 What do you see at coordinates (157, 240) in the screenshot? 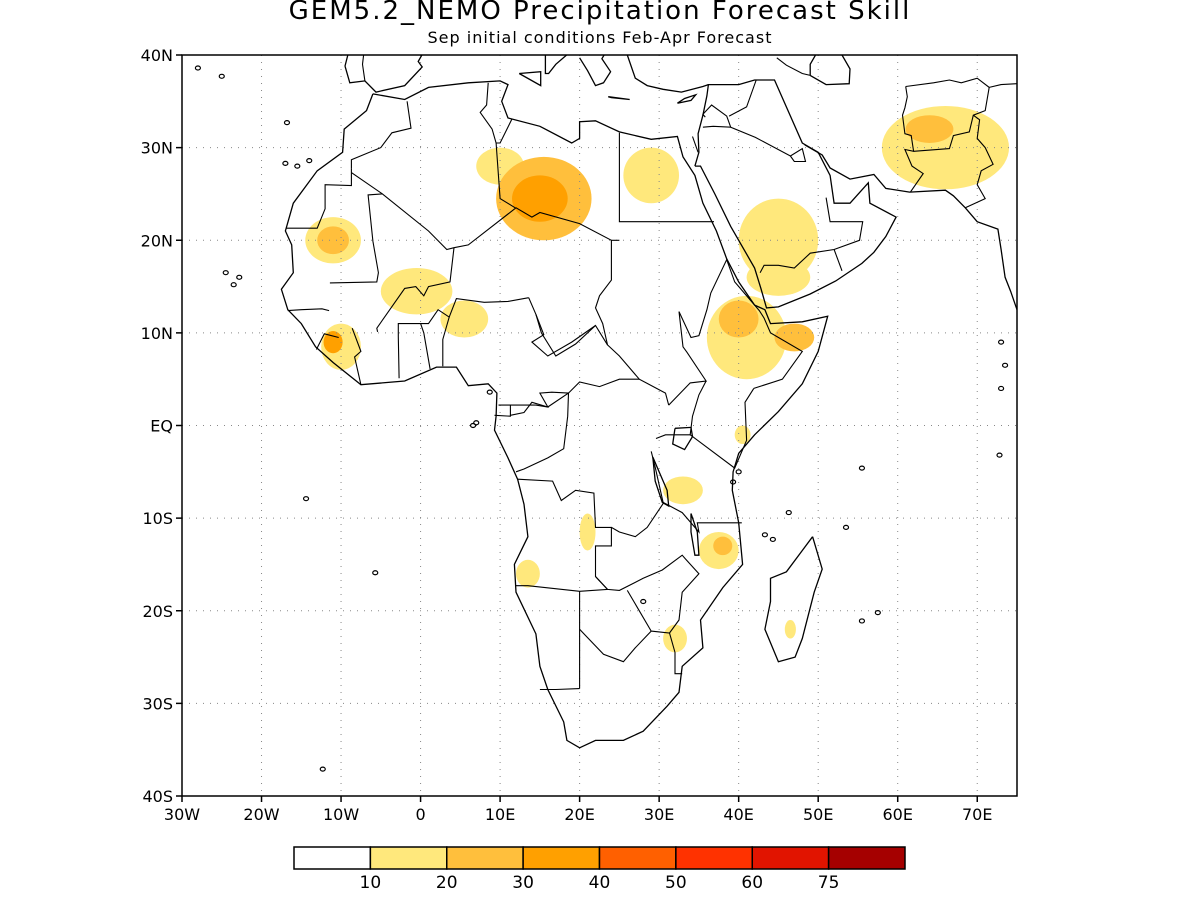
I see `lat-tick-label: 20N` at bounding box center [157, 240].